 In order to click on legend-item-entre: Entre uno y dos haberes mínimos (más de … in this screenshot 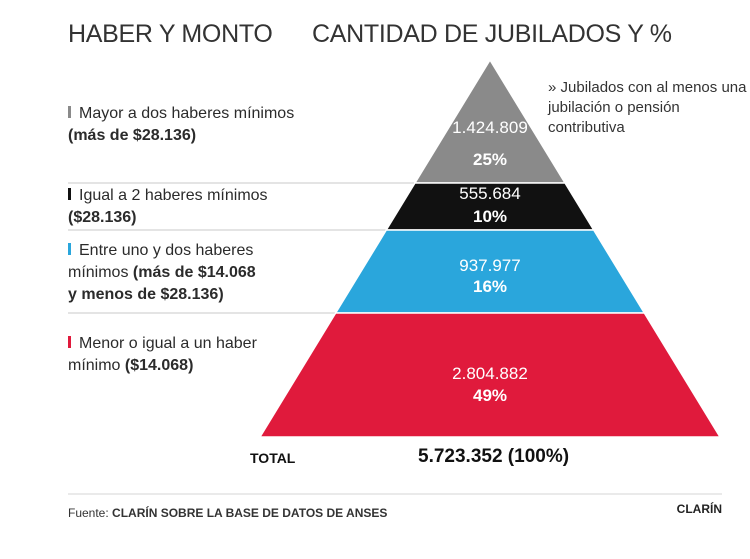, I will do `click(162, 273)`.